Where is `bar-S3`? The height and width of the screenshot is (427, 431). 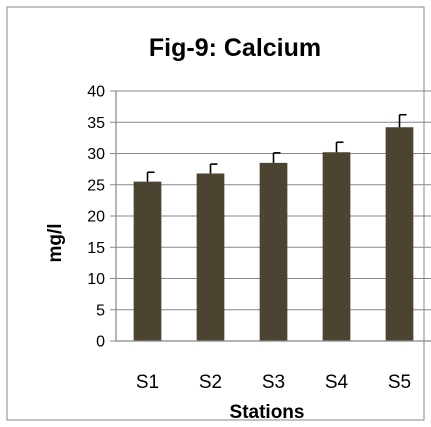
bar-S3 is located at coordinates (273, 251).